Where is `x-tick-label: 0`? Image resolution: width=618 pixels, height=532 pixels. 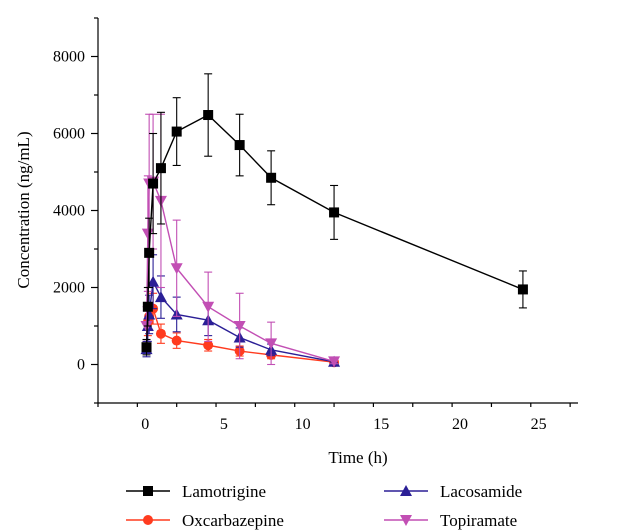 x-tick-label: 0 is located at coordinates (145, 424).